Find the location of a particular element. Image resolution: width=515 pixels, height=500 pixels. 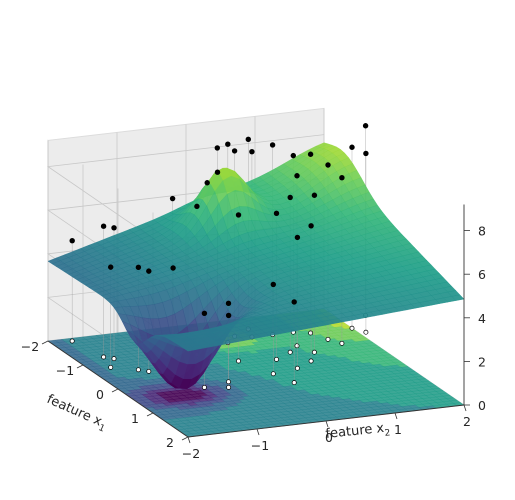

x2-tick-label: −2 is located at coordinates (191, 453).